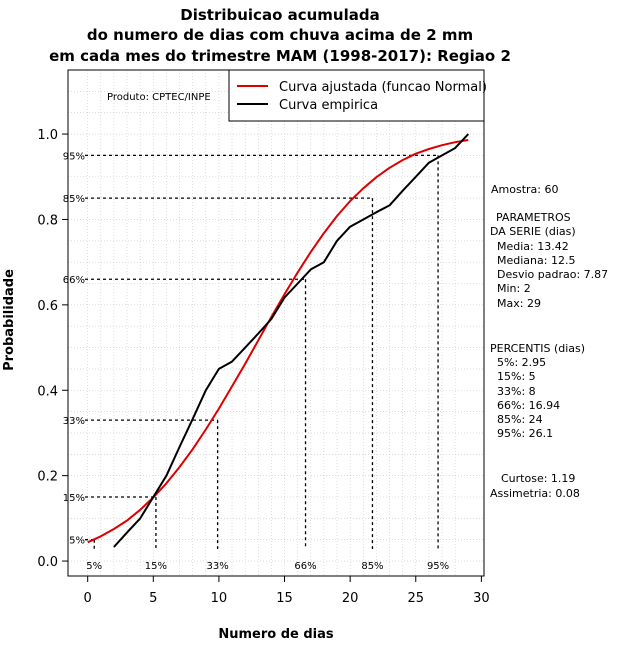  I want to click on percentile-y-label: 15%, so click(74, 498).